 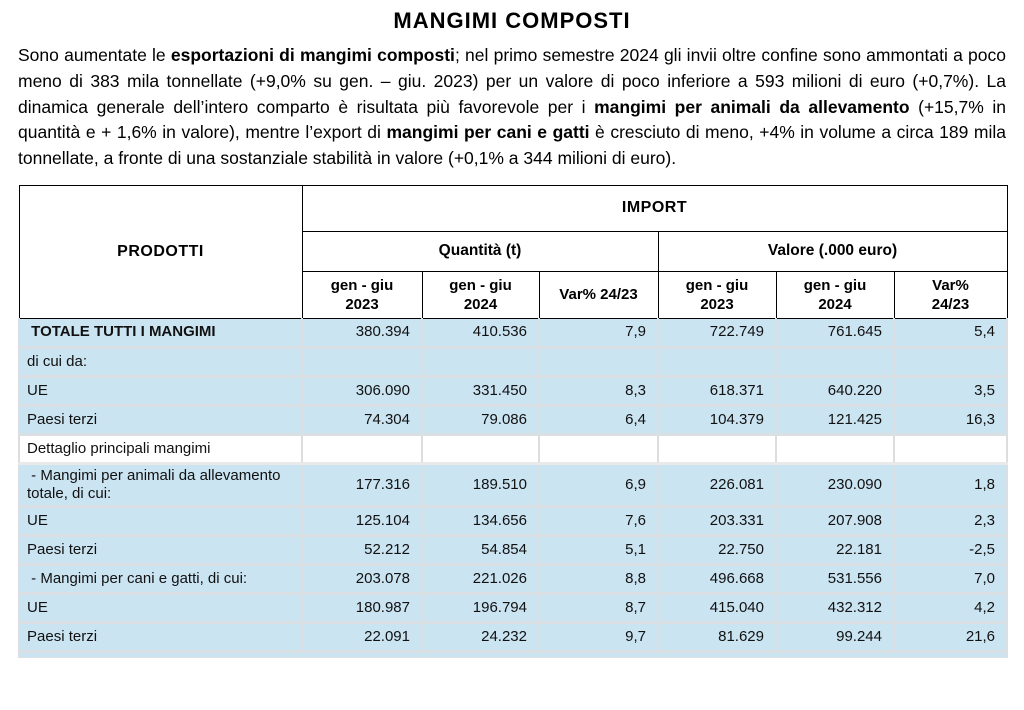 What do you see at coordinates (717, 485) in the screenshot?
I see `cell-value: 226.081` at bounding box center [717, 485].